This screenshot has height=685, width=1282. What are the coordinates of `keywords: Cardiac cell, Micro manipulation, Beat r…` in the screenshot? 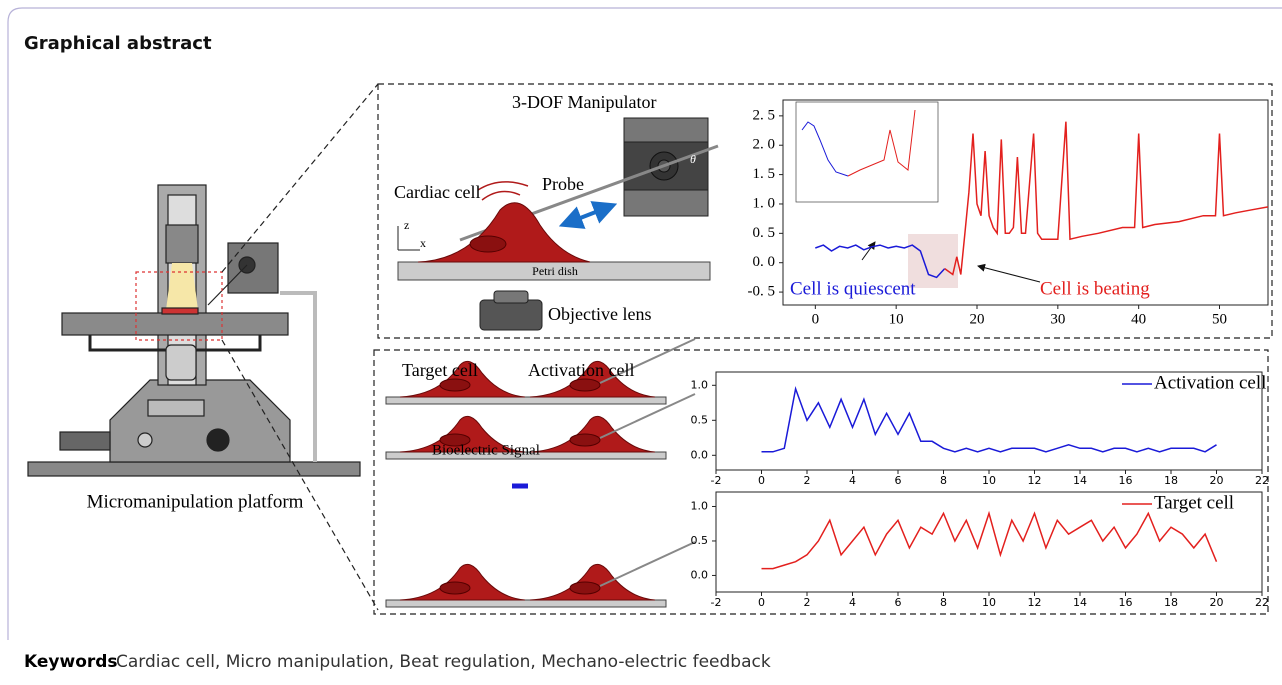 It's located at (443, 662).